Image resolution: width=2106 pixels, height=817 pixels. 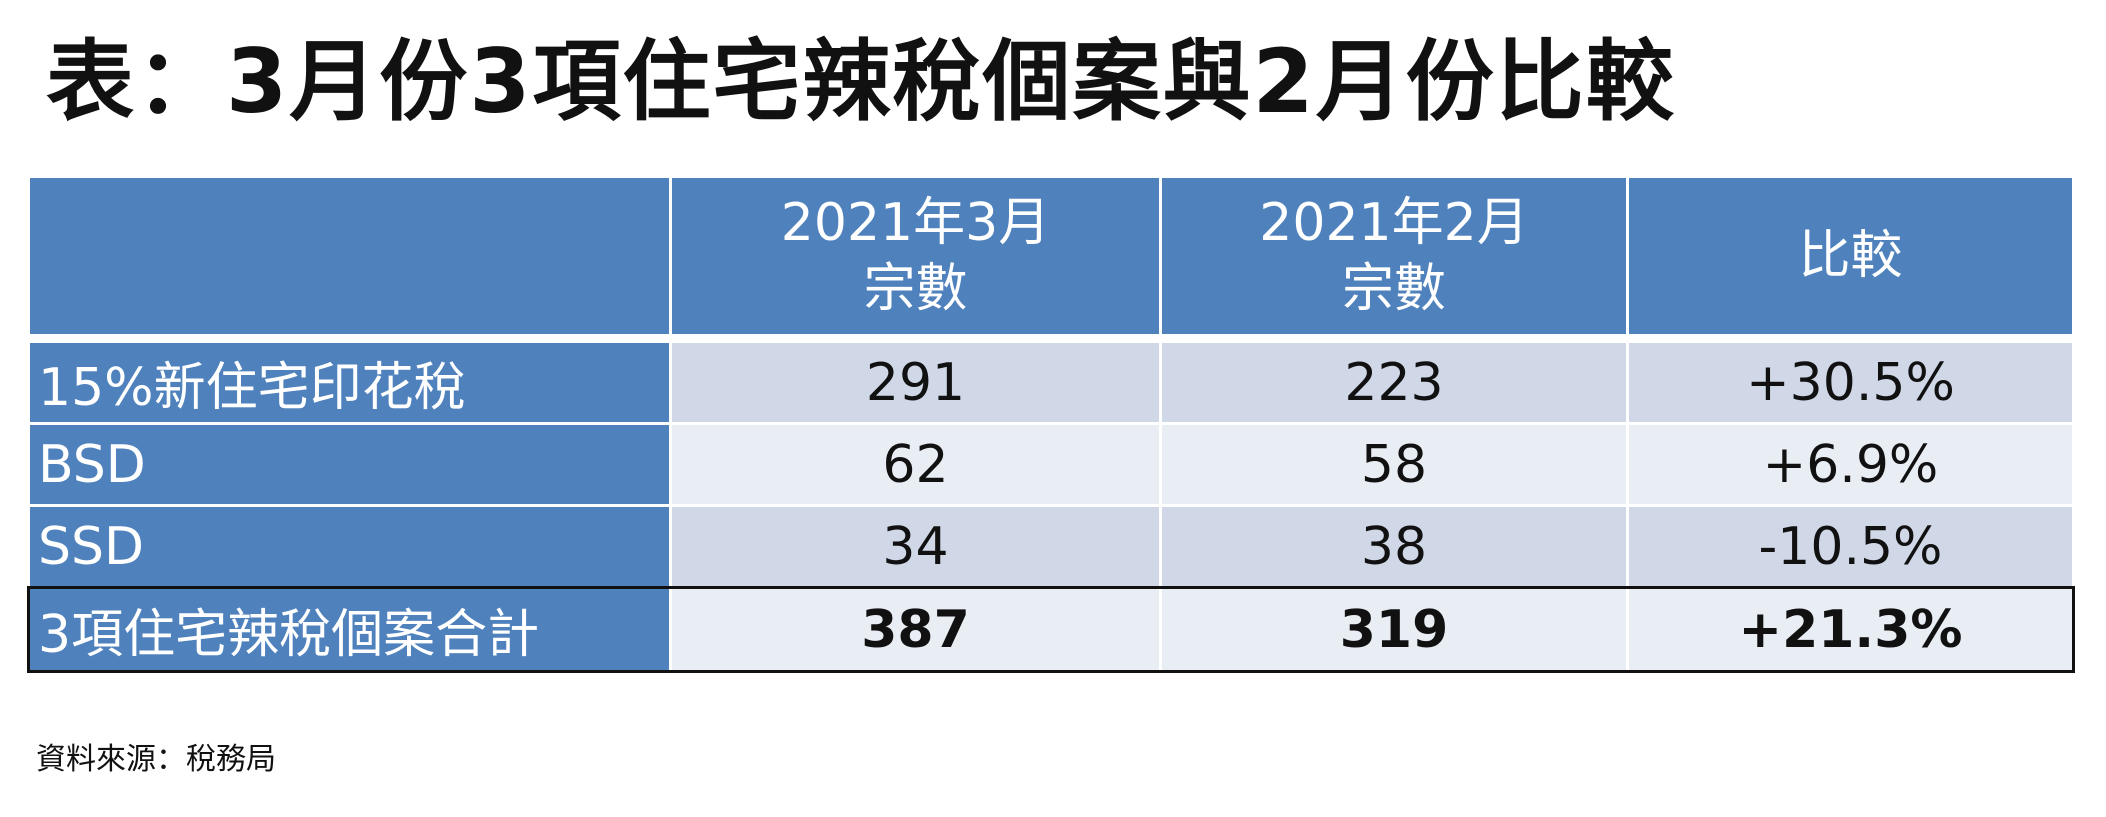 What do you see at coordinates (917, 384) in the screenshot?
I see `row-march-value: 291` at bounding box center [917, 384].